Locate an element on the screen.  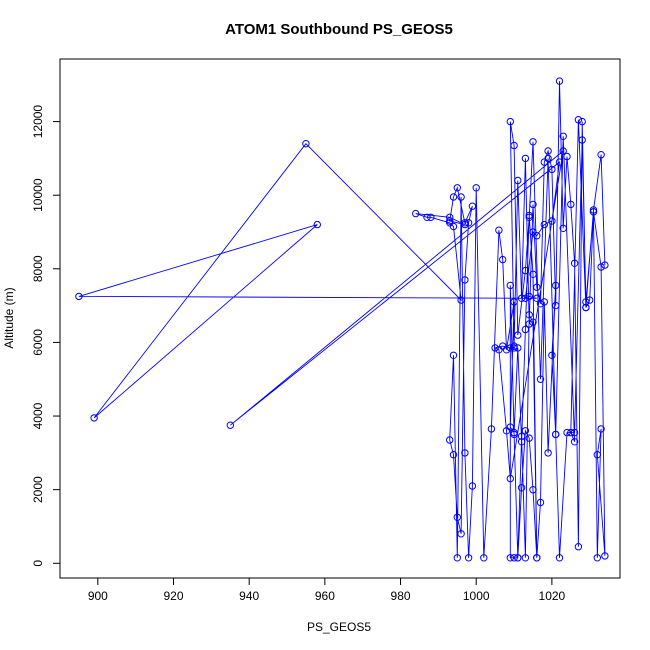
x-tick-label: 1020 is located at coordinates (552, 596).